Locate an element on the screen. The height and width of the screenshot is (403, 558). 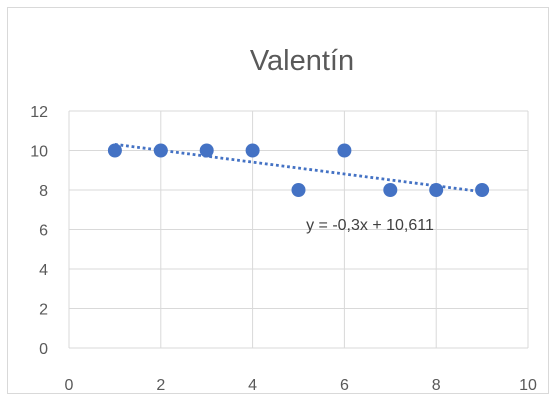
trendline-path is located at coordinates (298, 168).